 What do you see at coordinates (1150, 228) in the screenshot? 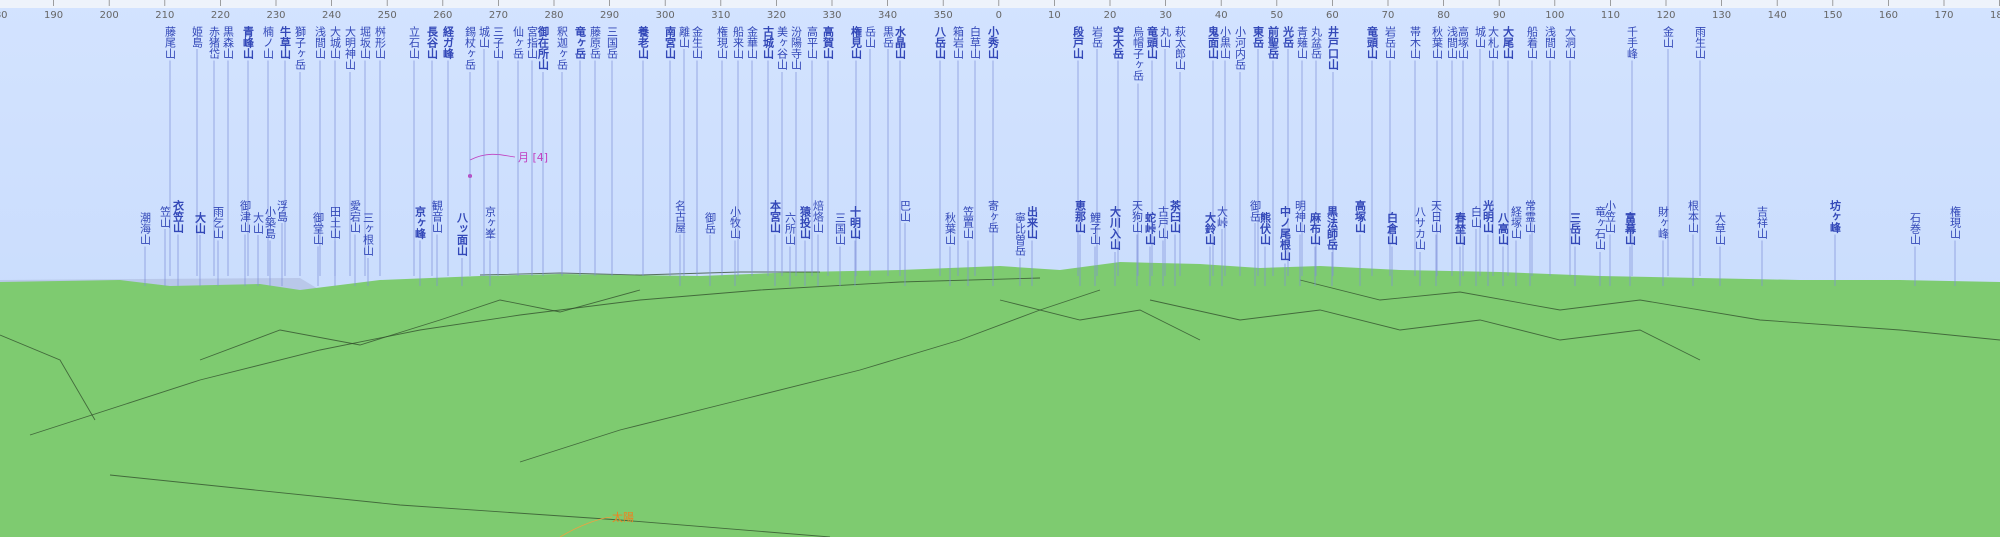
I see `mountain-label: 蛇峠山` at bounding box center [1150, 228].